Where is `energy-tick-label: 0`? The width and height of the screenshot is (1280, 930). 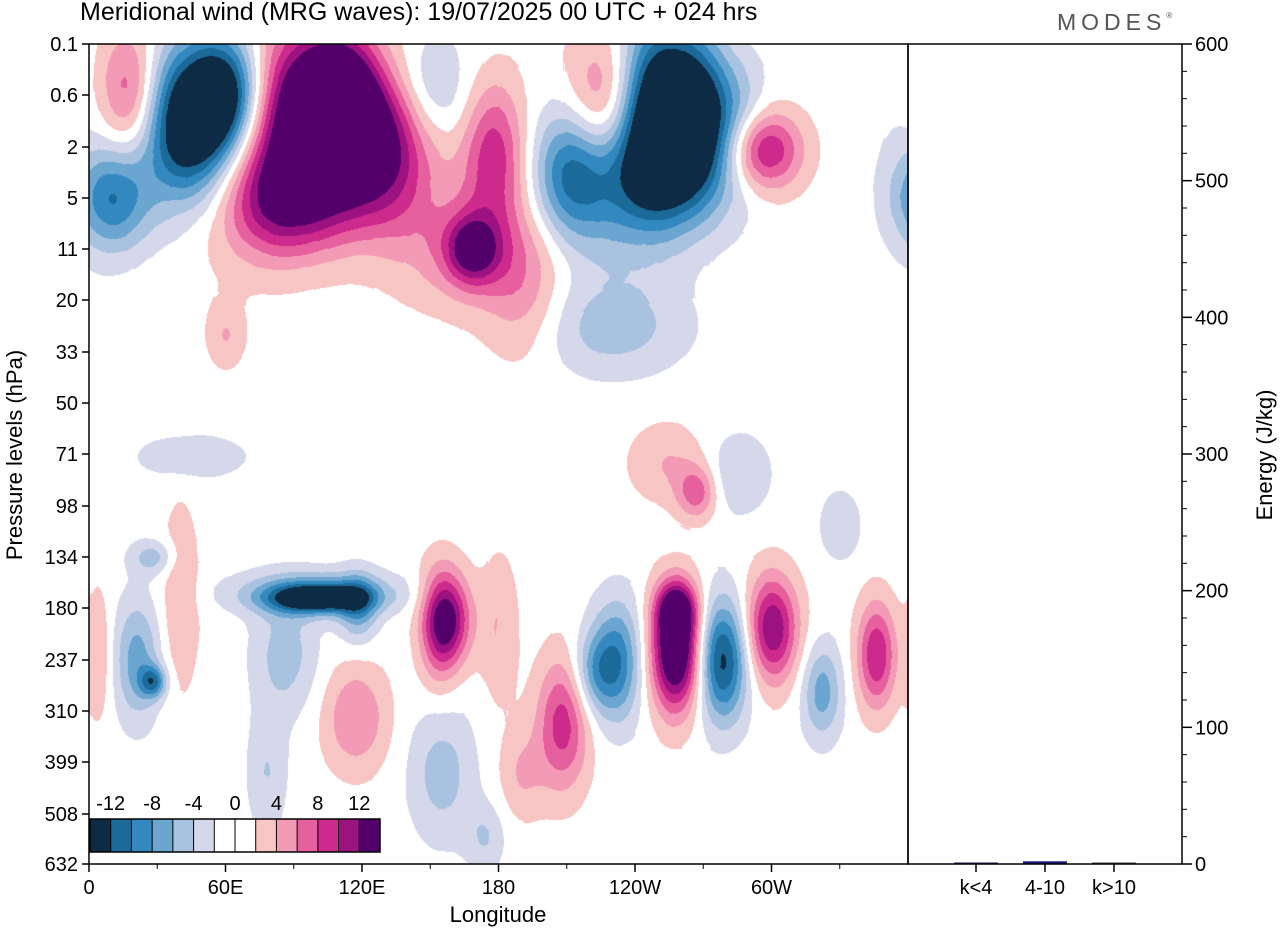
energy-tick-label: 0 is located at coordinates (1200, 865).